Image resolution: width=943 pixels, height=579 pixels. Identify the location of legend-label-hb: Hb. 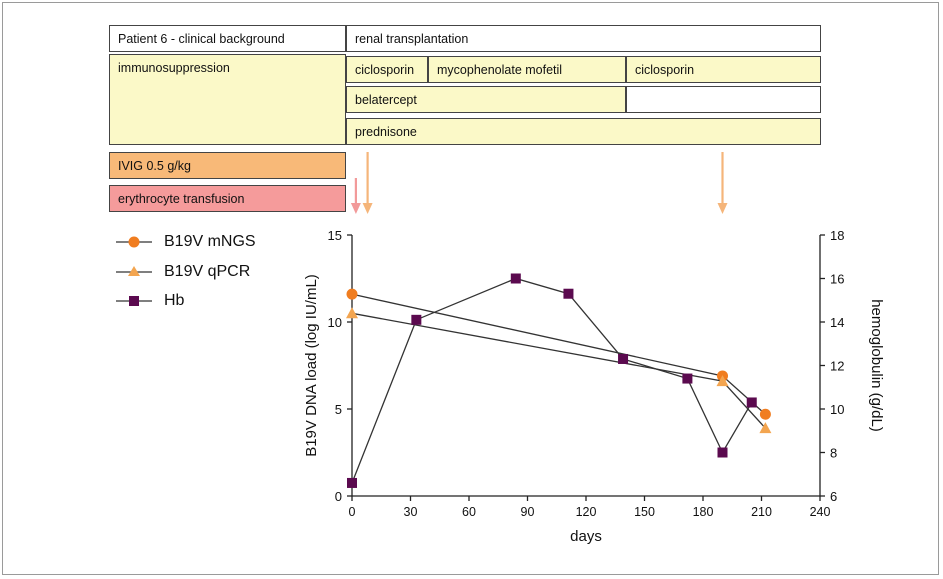
(174, 300).